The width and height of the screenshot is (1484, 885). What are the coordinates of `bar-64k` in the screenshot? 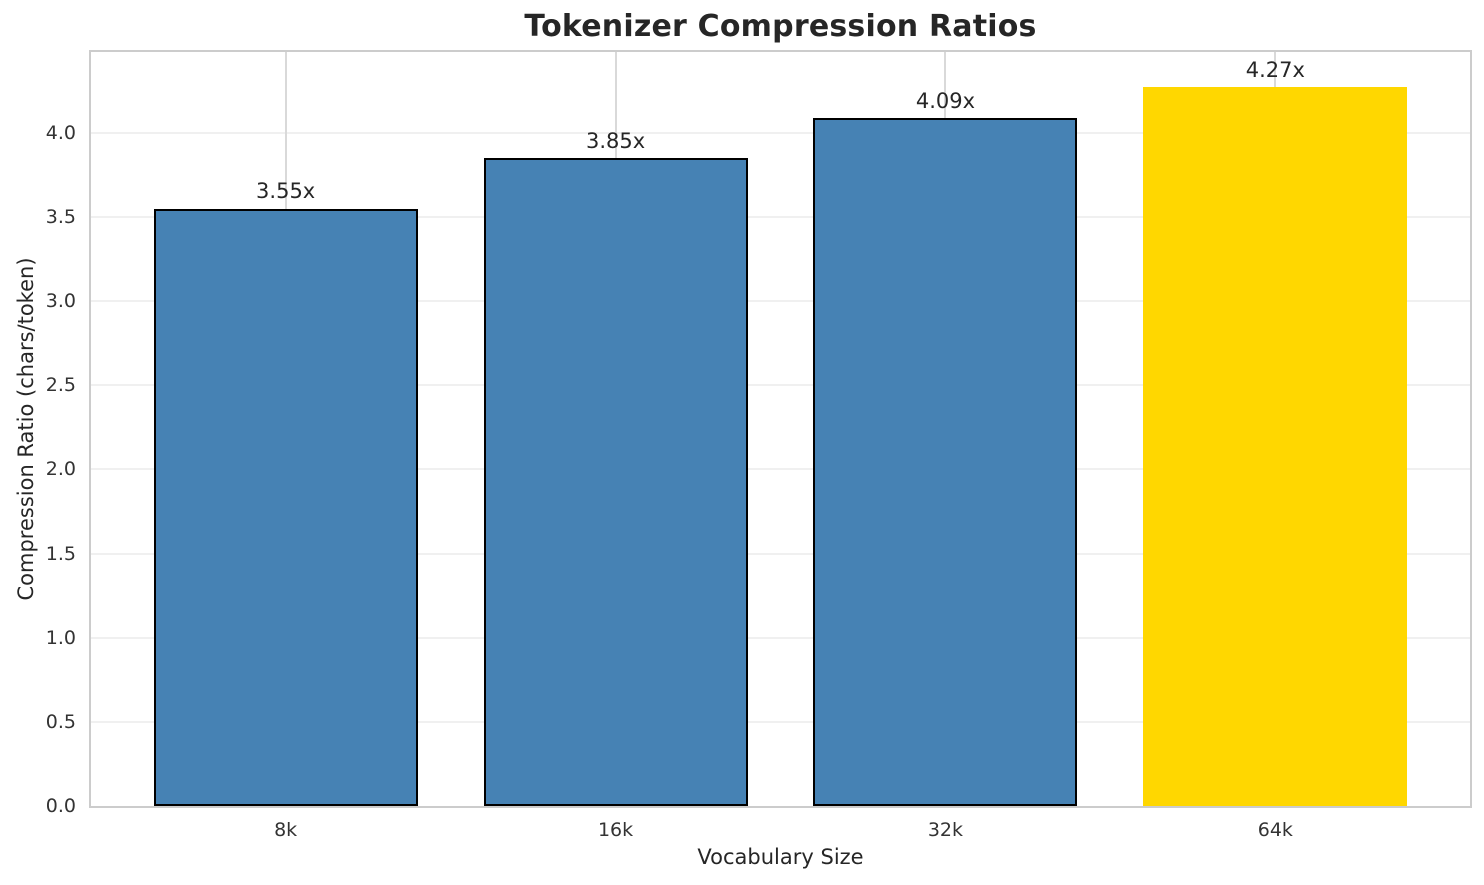 It's located at (1275, 446).